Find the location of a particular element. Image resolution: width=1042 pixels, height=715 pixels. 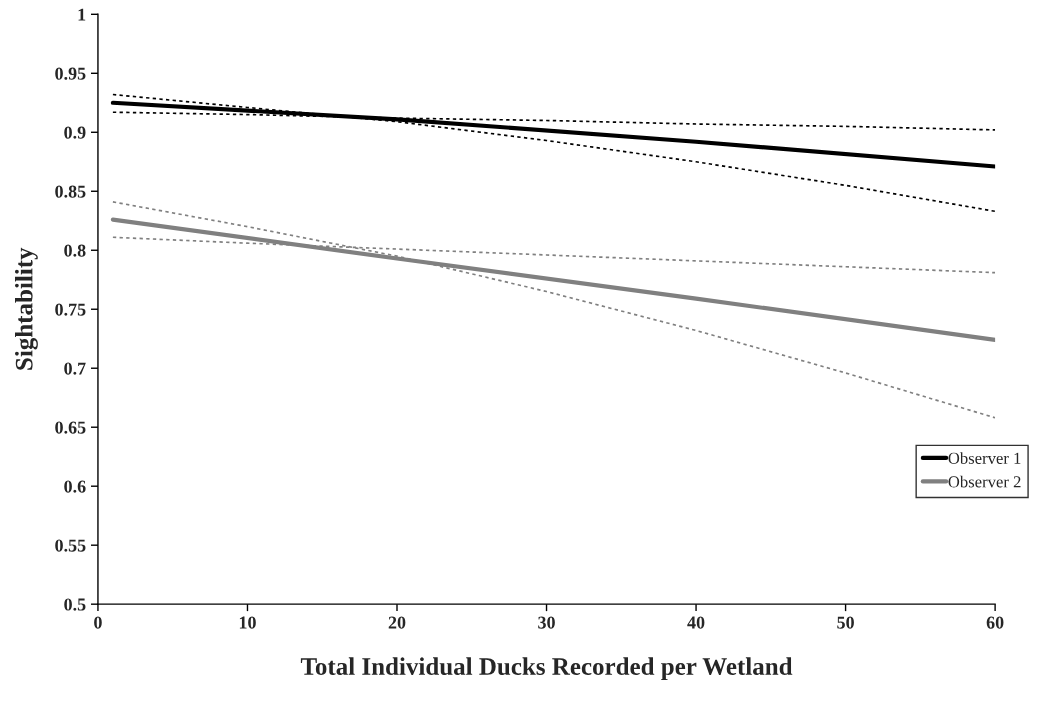

x-tick-label: 60 is located at coordinates (995, 622).